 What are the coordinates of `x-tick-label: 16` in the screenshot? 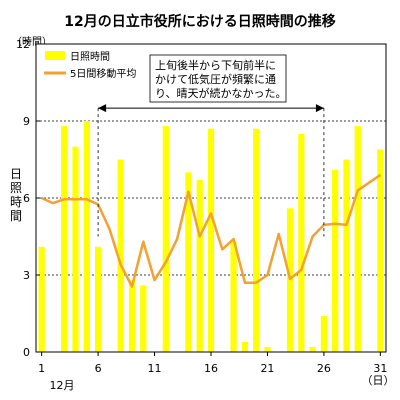 It's located at (211, 368).